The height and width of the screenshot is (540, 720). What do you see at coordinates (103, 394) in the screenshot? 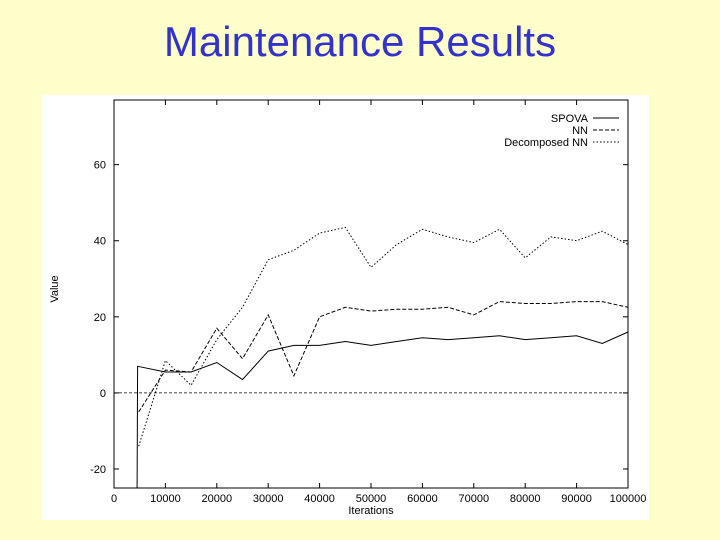
I see `y-tick-label: 0` at bounding box center [103, 394].